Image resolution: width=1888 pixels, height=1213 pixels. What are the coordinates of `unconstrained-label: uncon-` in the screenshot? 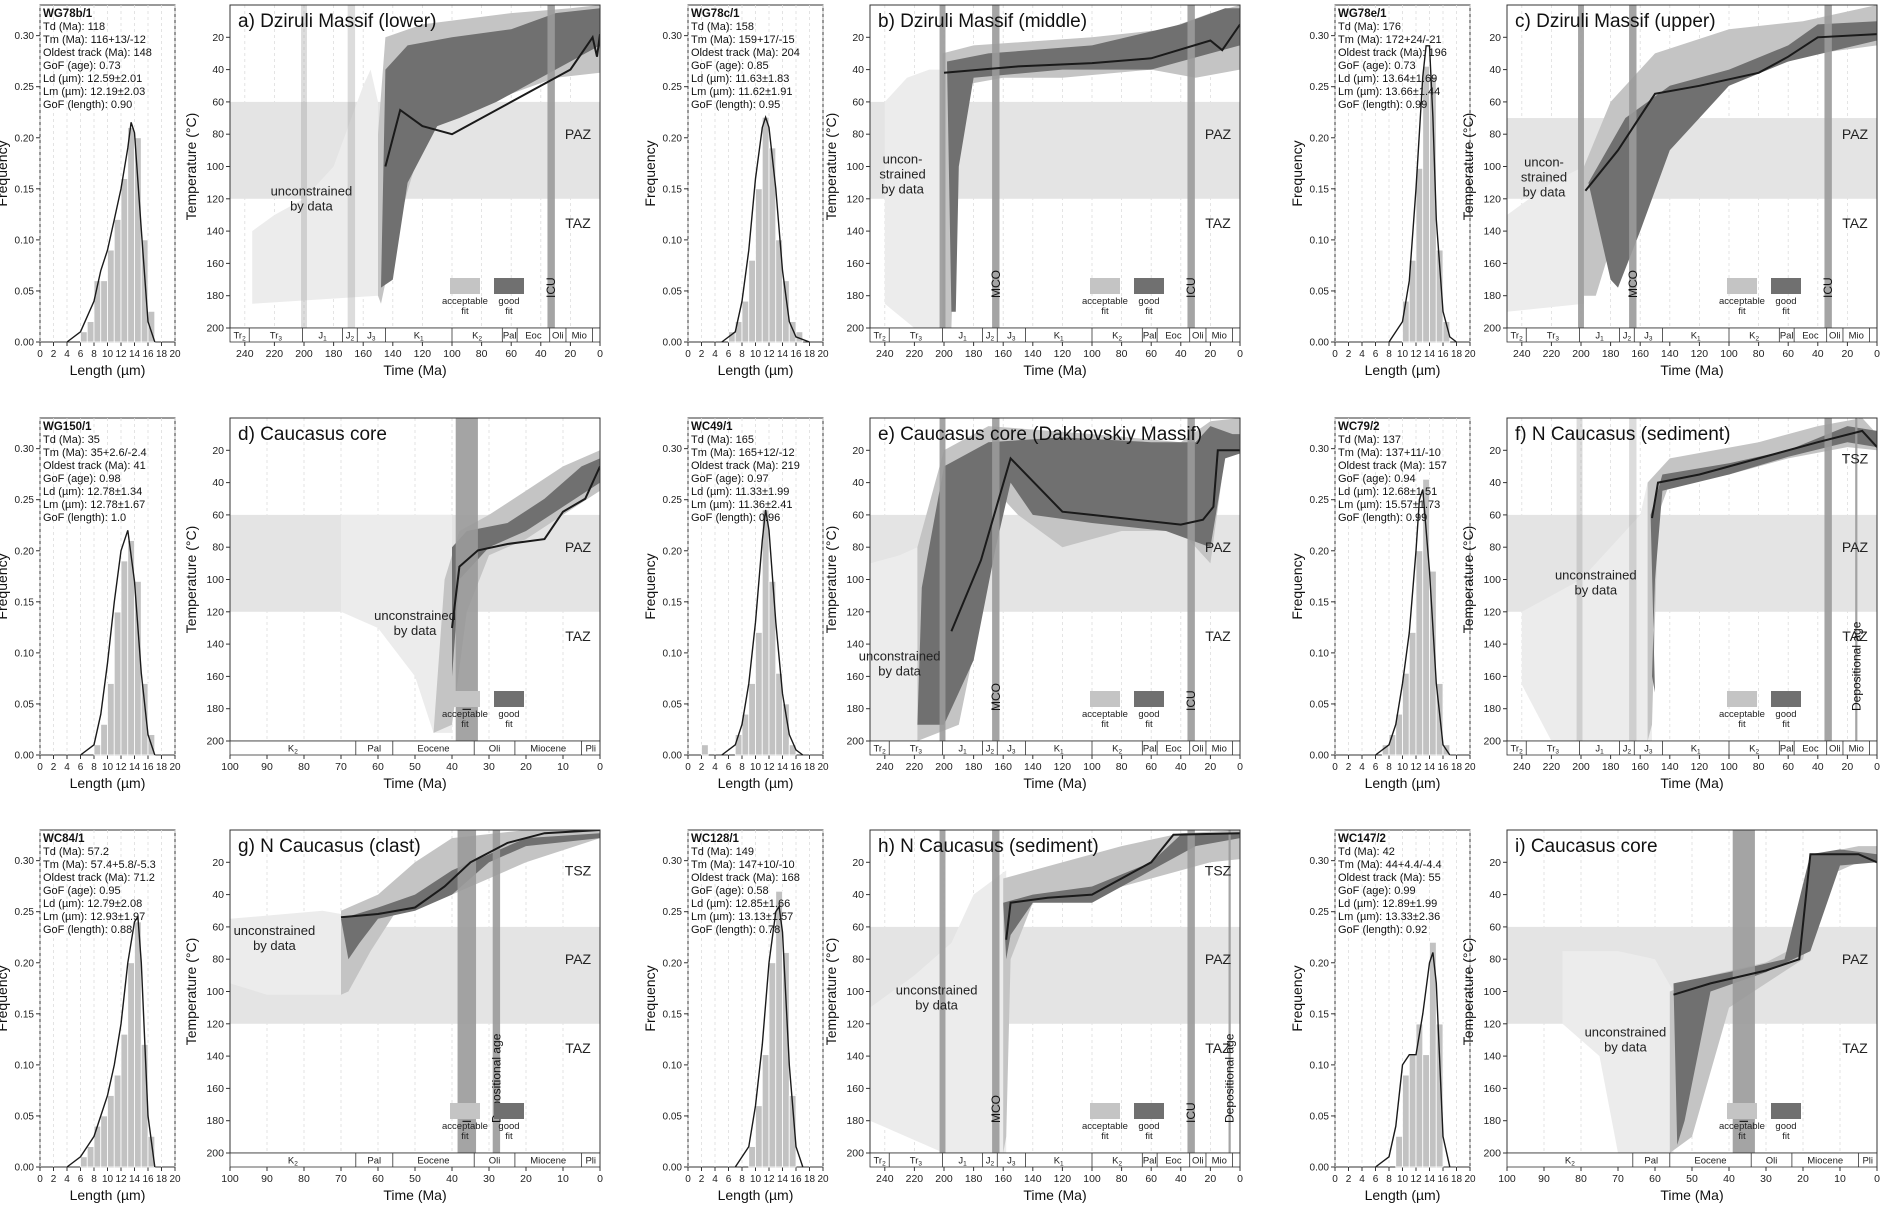 It's located at (903, 158).